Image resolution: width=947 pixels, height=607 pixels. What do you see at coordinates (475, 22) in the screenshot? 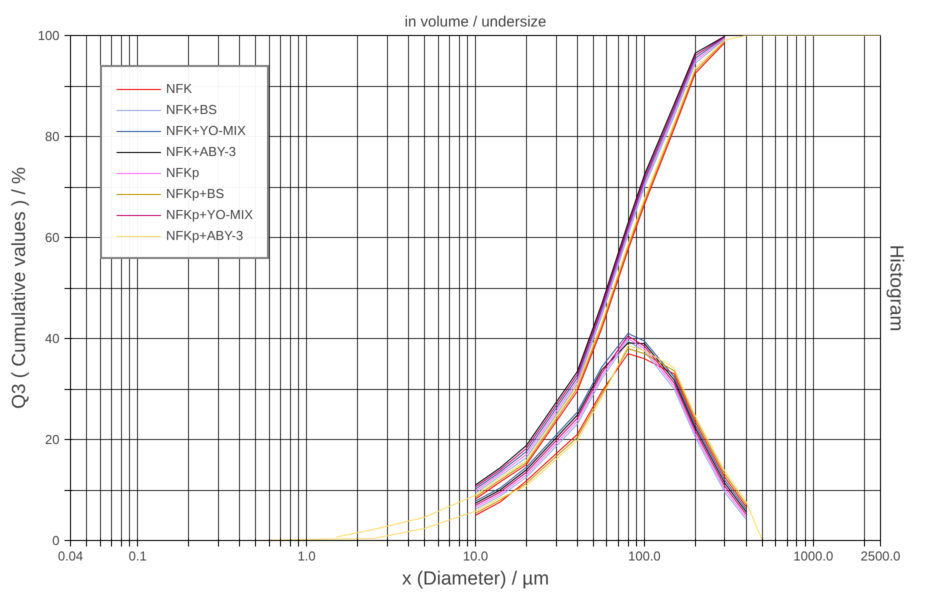
I see `chart-title: in volume / undersize` at bounding box center [475, 22].